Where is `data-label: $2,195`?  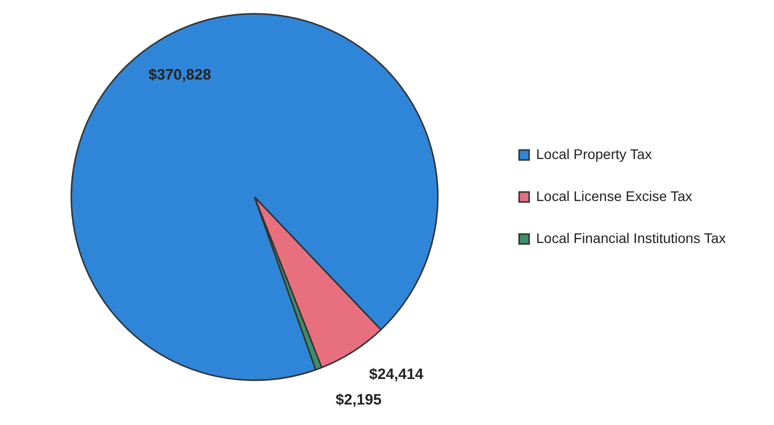
data-label: $2,195 is located at coordinates (359, 400).